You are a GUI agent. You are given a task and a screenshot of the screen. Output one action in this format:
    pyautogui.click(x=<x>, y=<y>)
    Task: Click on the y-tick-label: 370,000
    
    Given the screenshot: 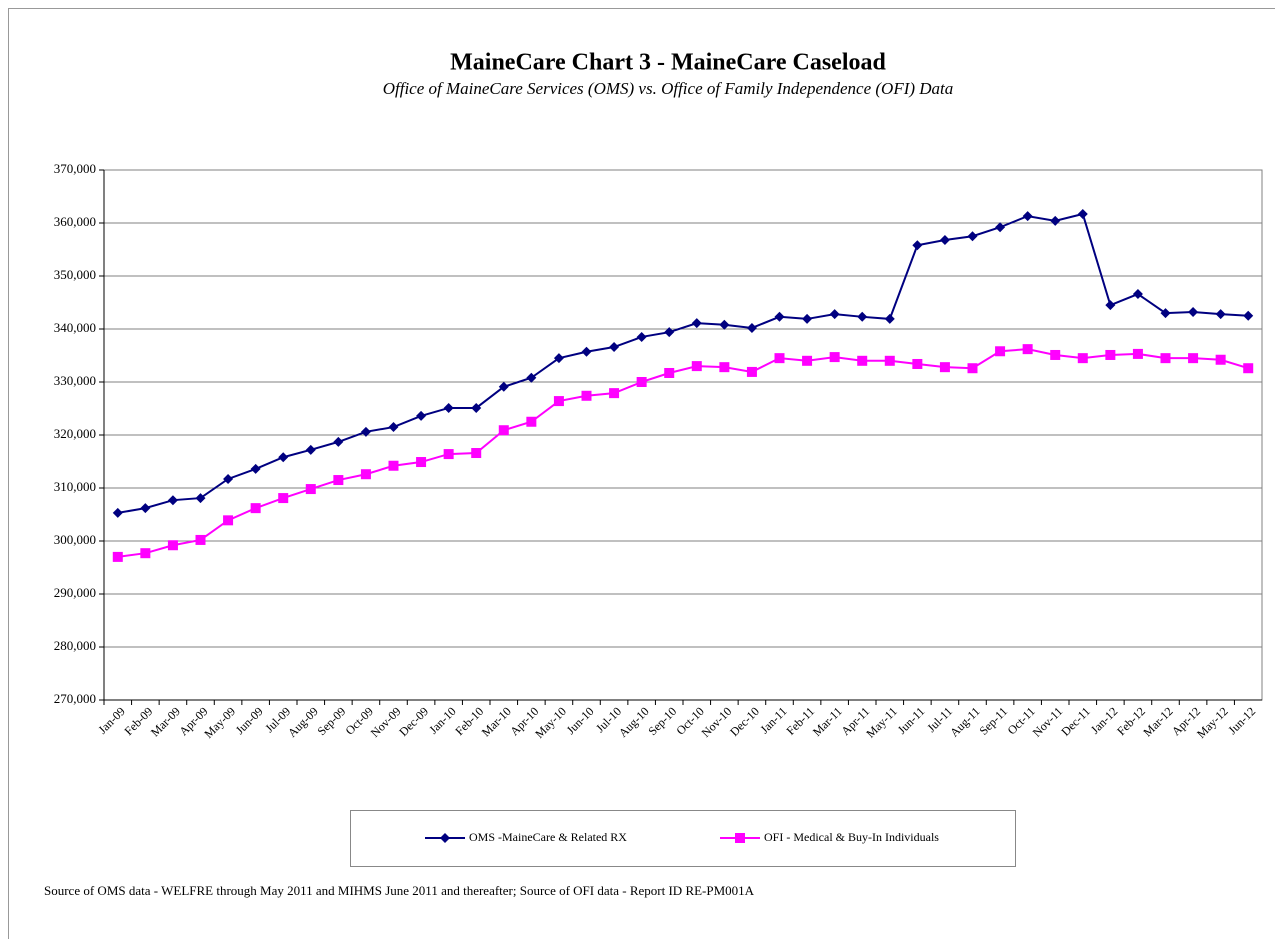 What is the action you would take?
    pyautogui.click(x=75, y=168)
    